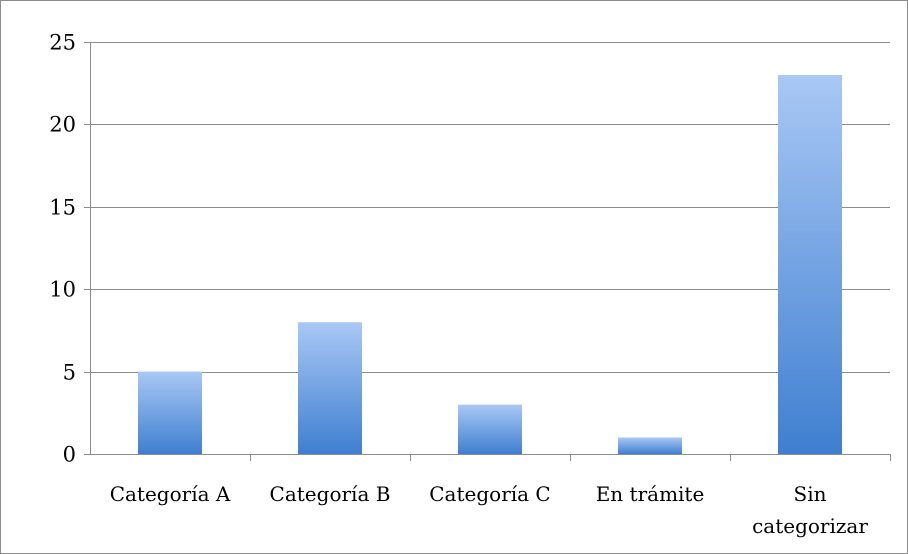 The height and width of the screenshot is (554, 908). Describe the element at coordinates (62, 125) in the screenshot. I see `y-tick-label: 20` at that location.